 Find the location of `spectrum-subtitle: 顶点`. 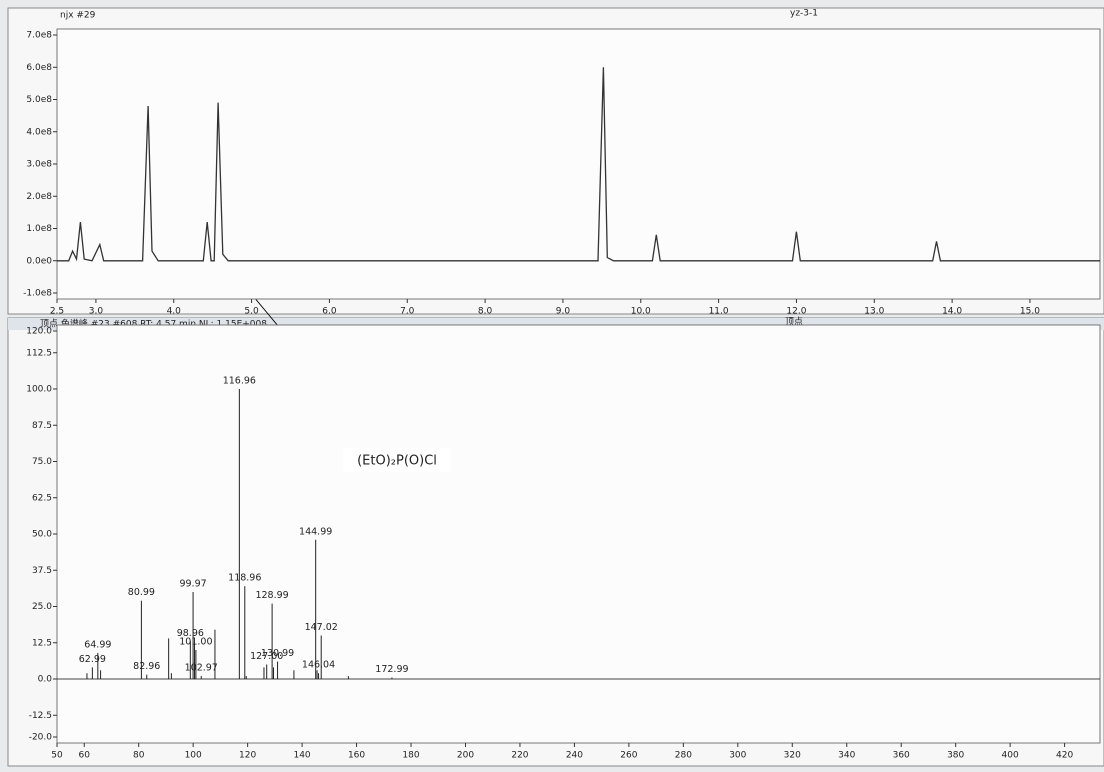

spectrum-subtitle: 顶点 is located at coordinates (794, 322).